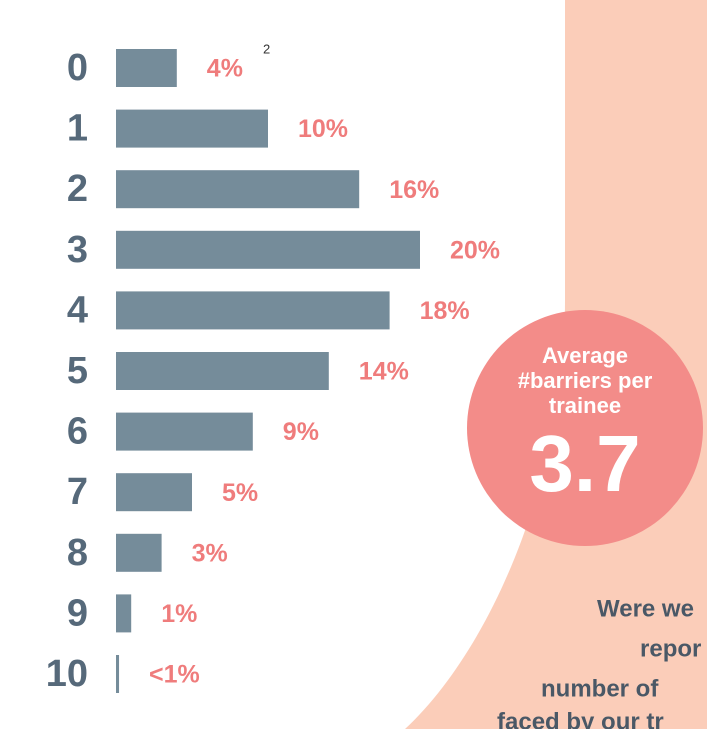 Image resolution: width=707 pixels, height=729 pixels. I want to click on category-label: 0, so click(77, 68).